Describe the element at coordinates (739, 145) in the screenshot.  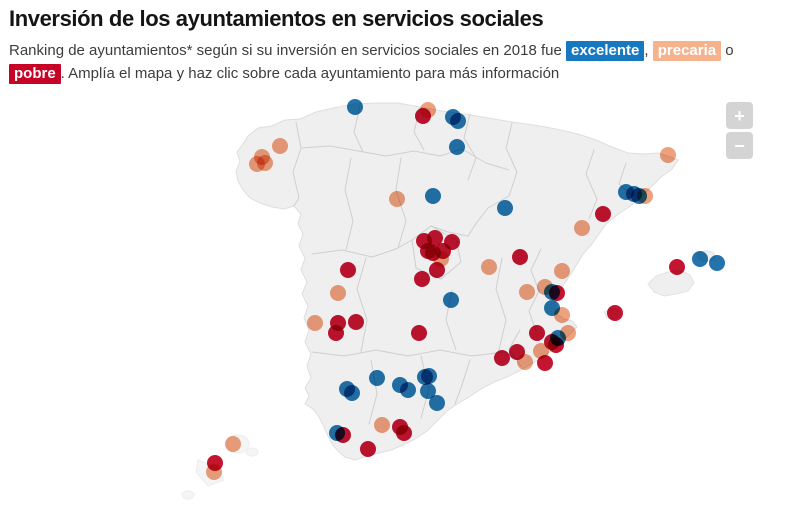
I see `zoom-out-button: −` at that location.